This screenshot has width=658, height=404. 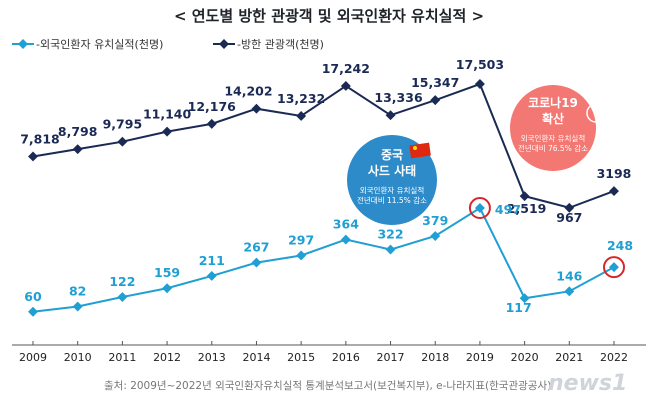 What do you see at coordinates (346, 357) in the screenshot?
I see `x-tick-label: 2016` at bounding box center [346, 357].